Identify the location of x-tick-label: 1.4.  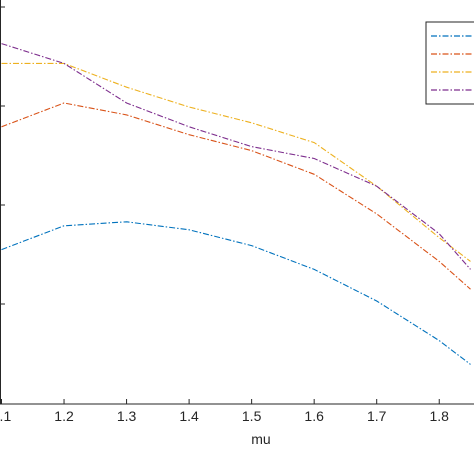
(189, 416).